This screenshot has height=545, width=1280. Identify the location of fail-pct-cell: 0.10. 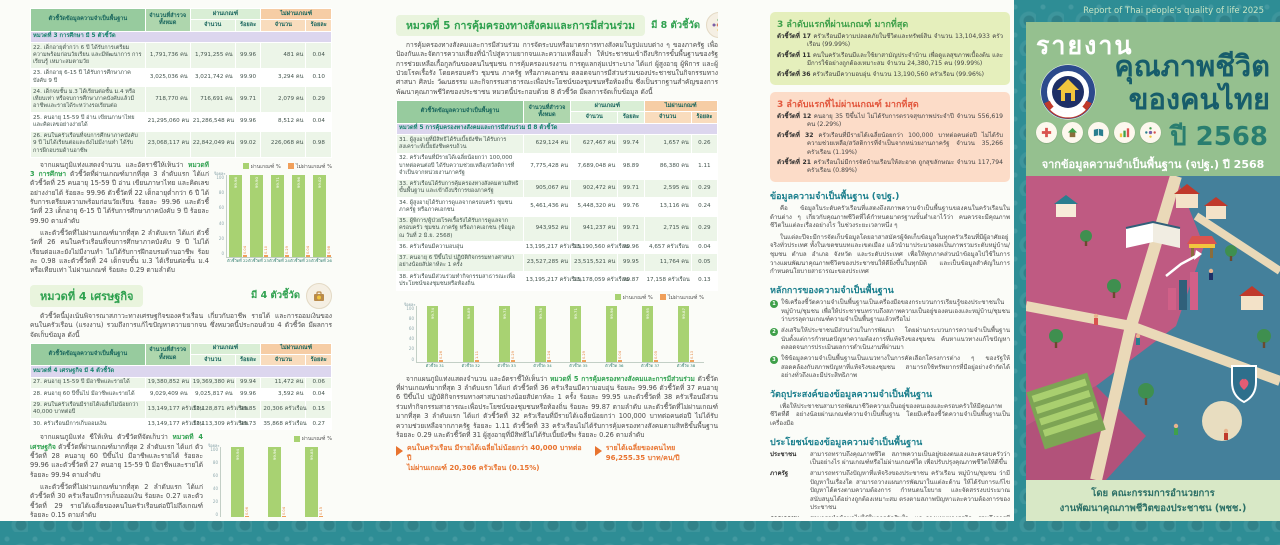
(318, 77).